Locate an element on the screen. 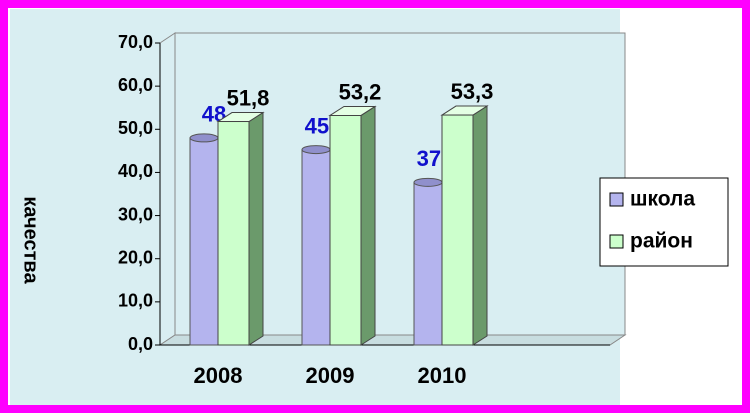  x-tick-label: 2008 is located at coordinates (218, 375).